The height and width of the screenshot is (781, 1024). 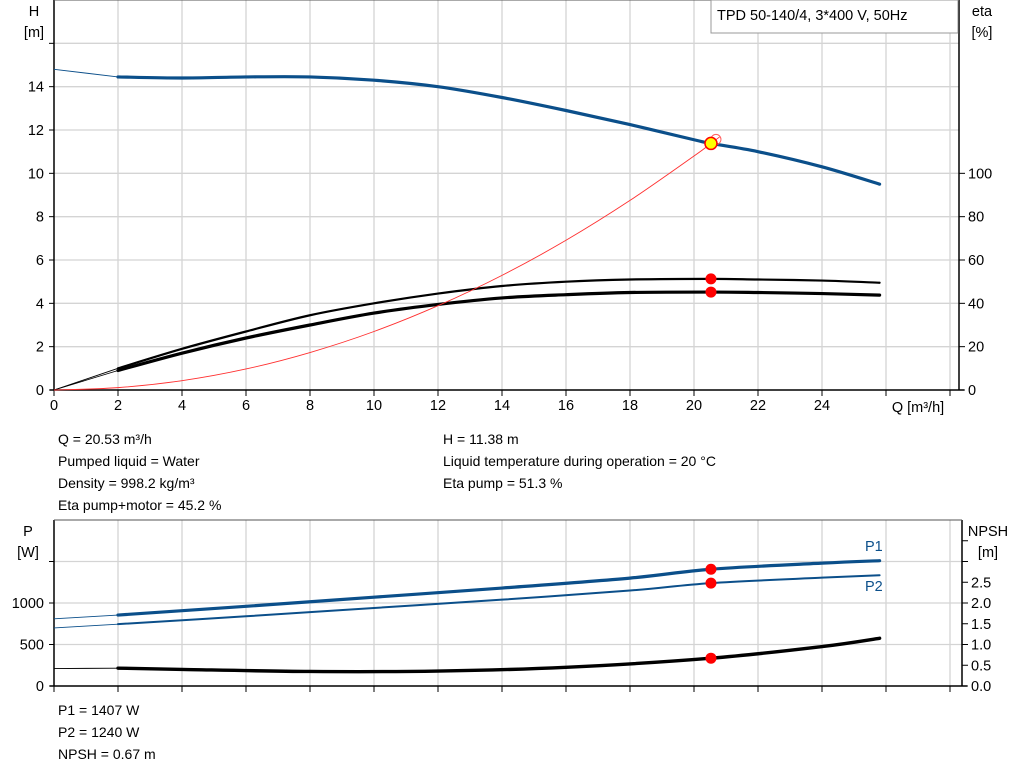 What do you see at coordinates (566, 406) in the screenshot?
I see `x-tick-label: 16` at bounding box center [566, 406].